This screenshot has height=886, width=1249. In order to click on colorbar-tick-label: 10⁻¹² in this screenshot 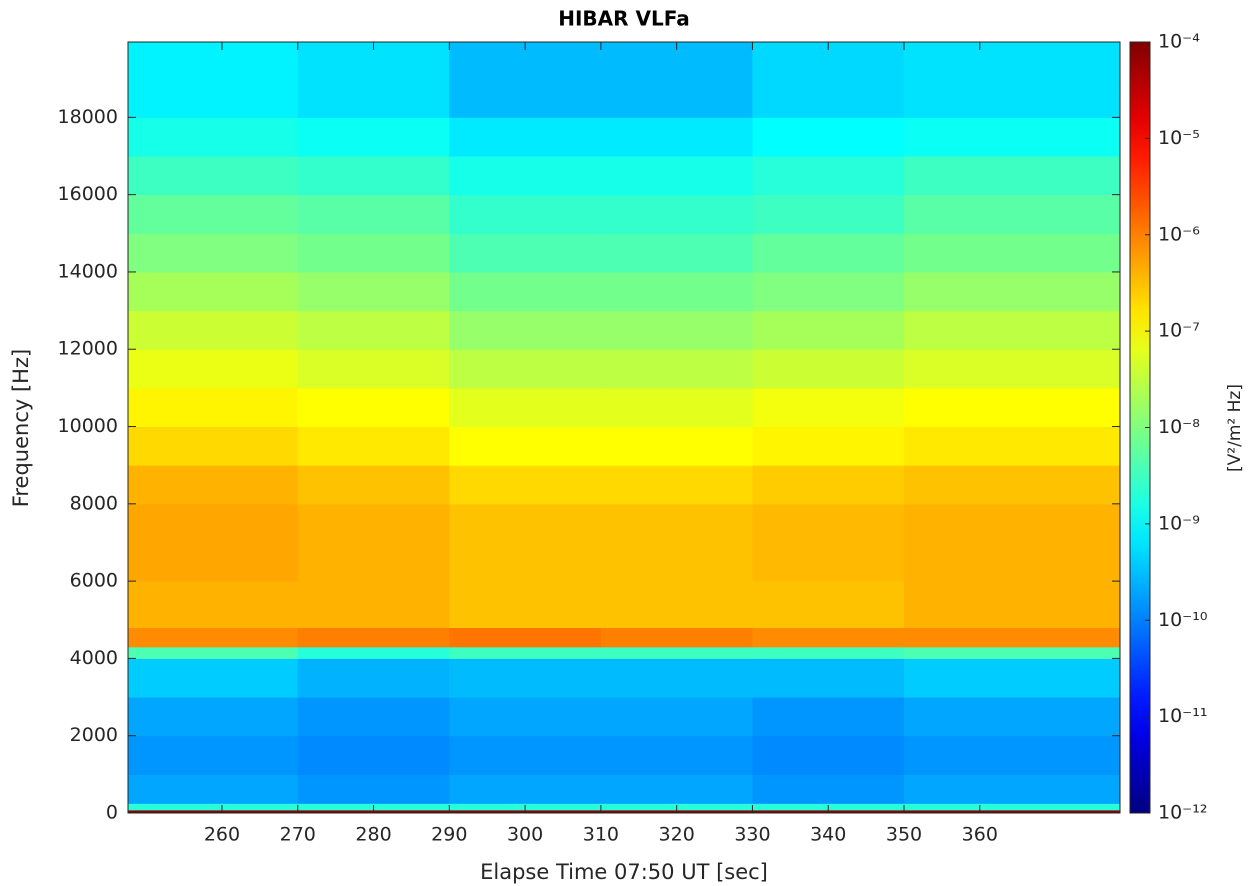, I will do `click(1182, 813)`.